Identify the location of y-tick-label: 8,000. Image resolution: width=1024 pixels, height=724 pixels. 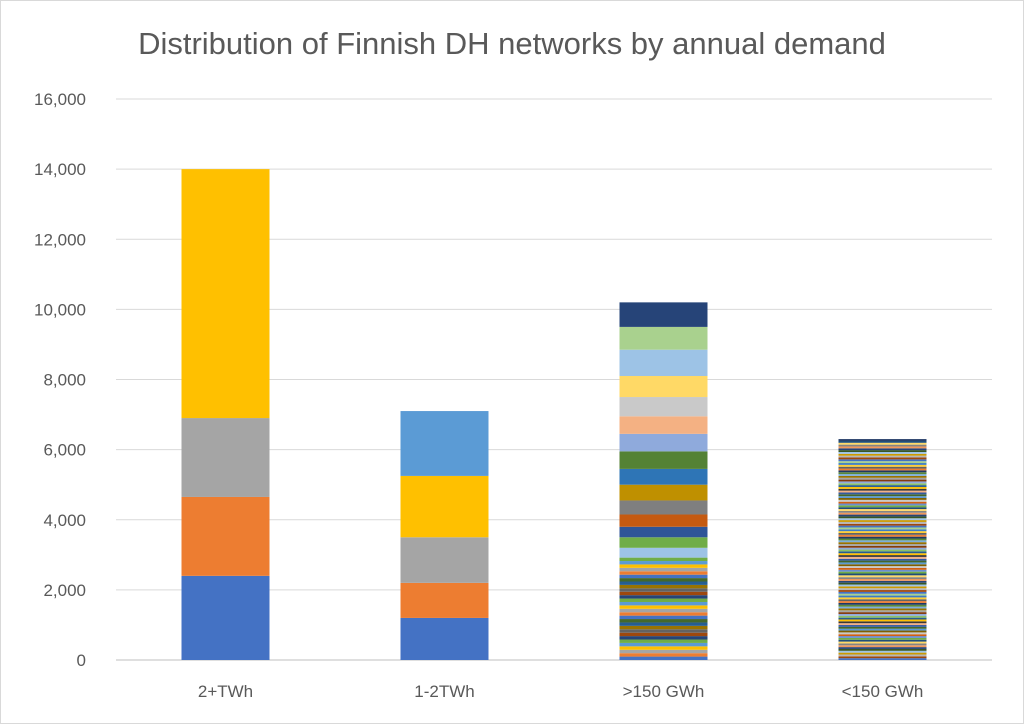
(64, 380).